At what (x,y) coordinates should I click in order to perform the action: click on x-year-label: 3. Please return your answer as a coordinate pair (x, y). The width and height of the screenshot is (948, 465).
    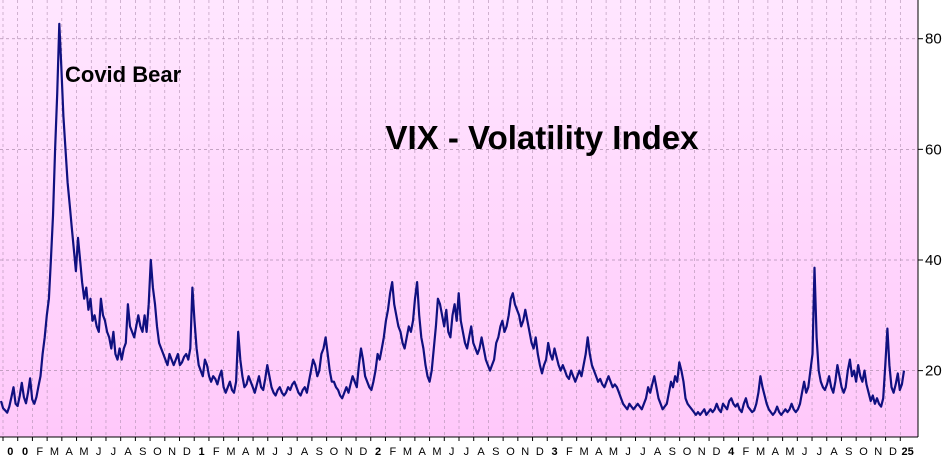
    Looking at the image, I should click on (555, 452).